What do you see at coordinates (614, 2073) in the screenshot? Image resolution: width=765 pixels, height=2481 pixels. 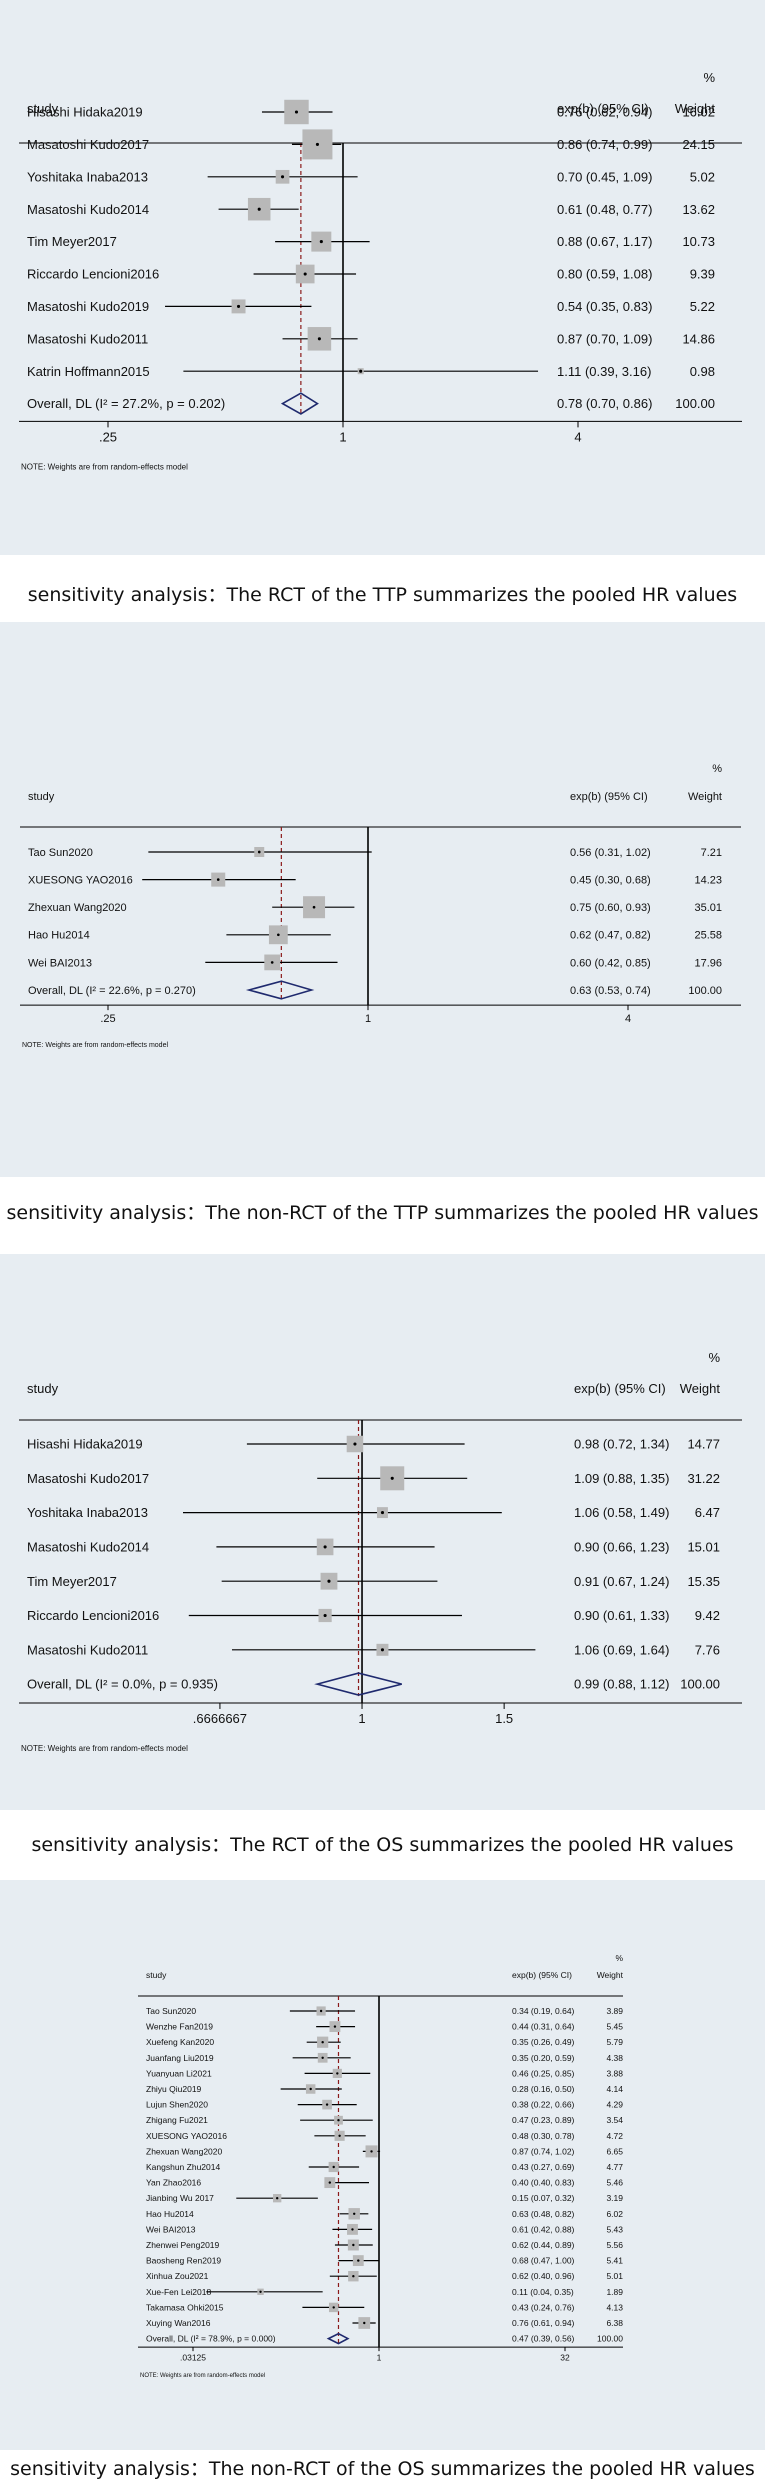 I see `study-weight: 3.88` at bounding box center [614, 2073].